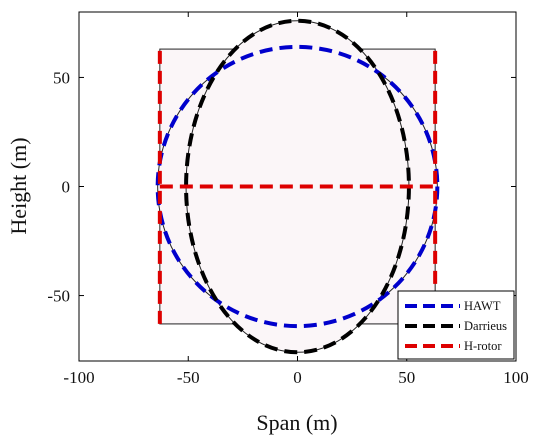 The height and width of the screenshot is (441, 550). Describe the element at coordinates (61, 77) in the screenshot. I see `y-tick-label: 50` at that location.